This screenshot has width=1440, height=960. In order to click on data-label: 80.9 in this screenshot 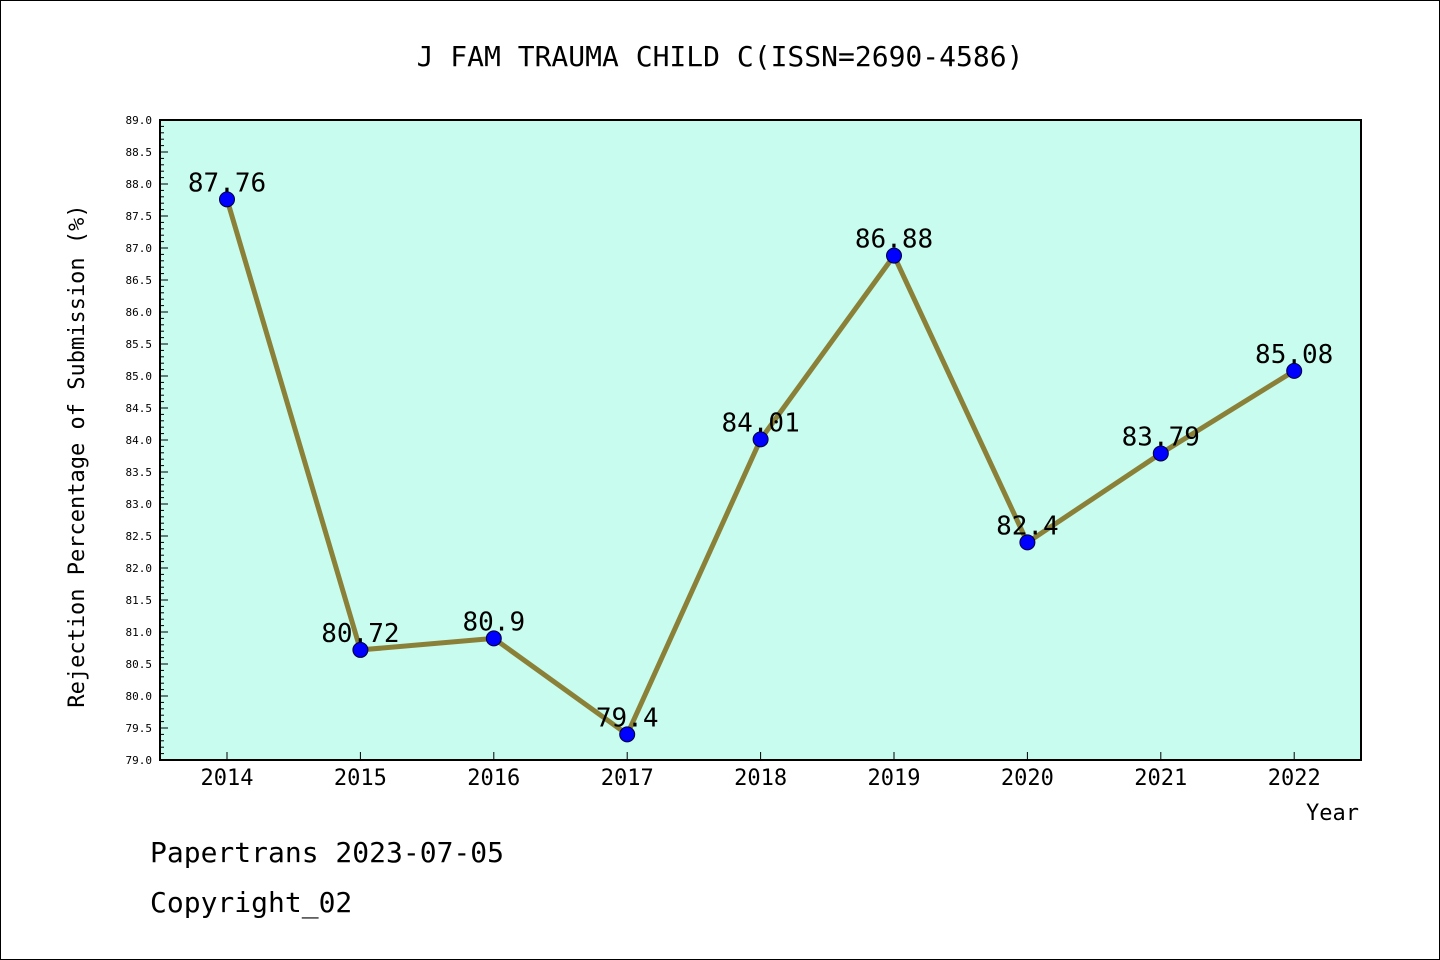, I will do `click(493, 622)`.